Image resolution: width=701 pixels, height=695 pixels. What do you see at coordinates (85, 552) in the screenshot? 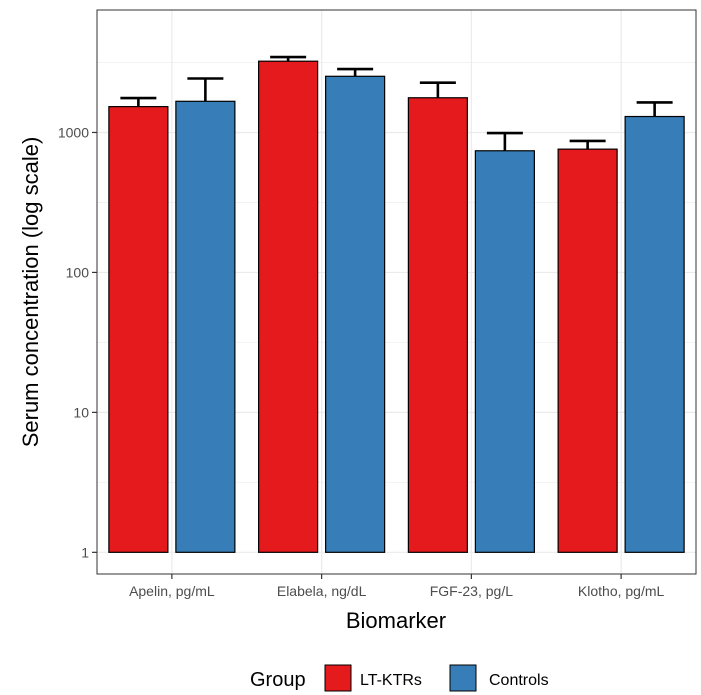
I see `y-tick-label: 1` at bounding box center [85, 552].